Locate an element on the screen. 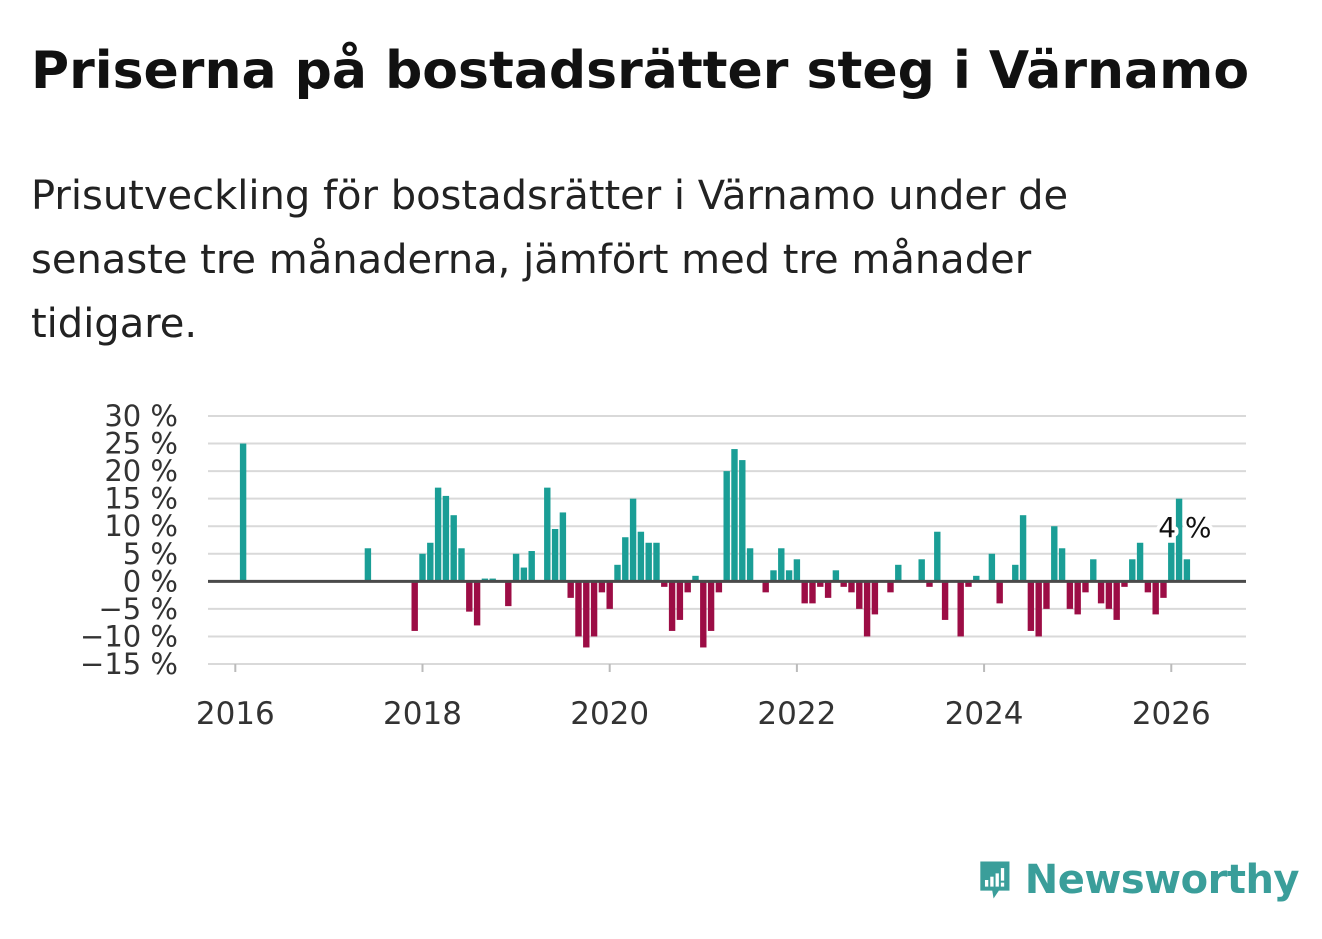 The width and height of the screenshot is (1322, 939). x-tick-label: 2020 is located at coordinates (609, 714).